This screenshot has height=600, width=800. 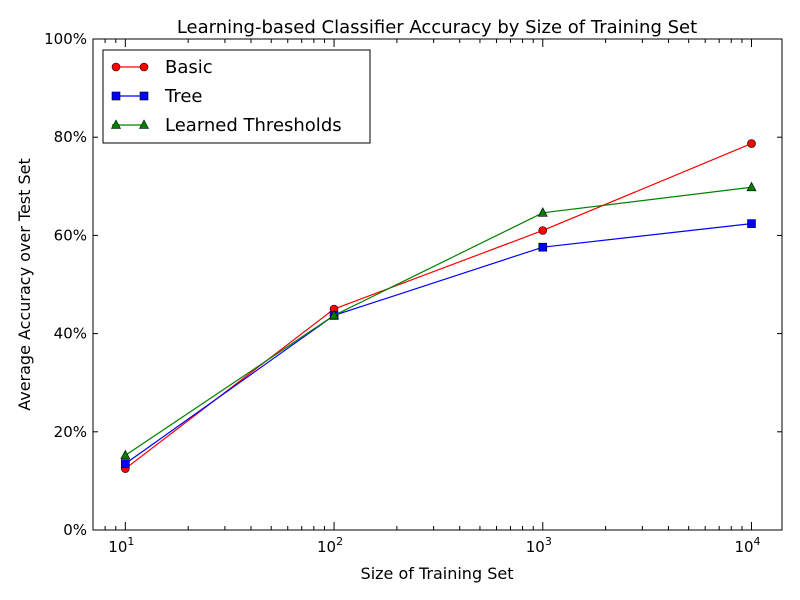 I want to click on legend-label: Basic, so click(x=189, y=67).